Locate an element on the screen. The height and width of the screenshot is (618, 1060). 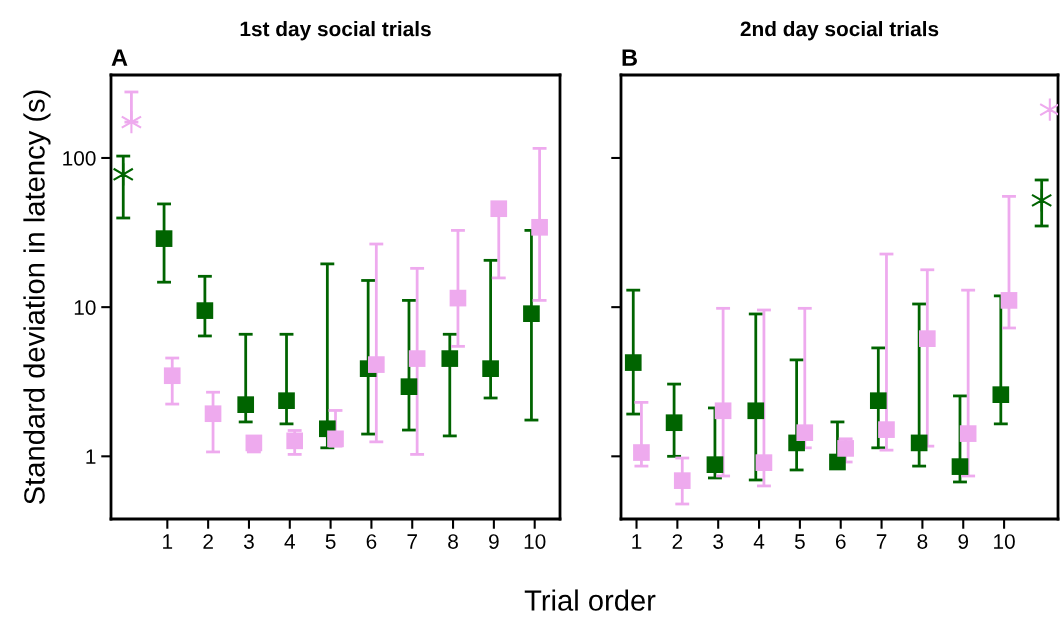
text: B is located at coordinates (629, 57).